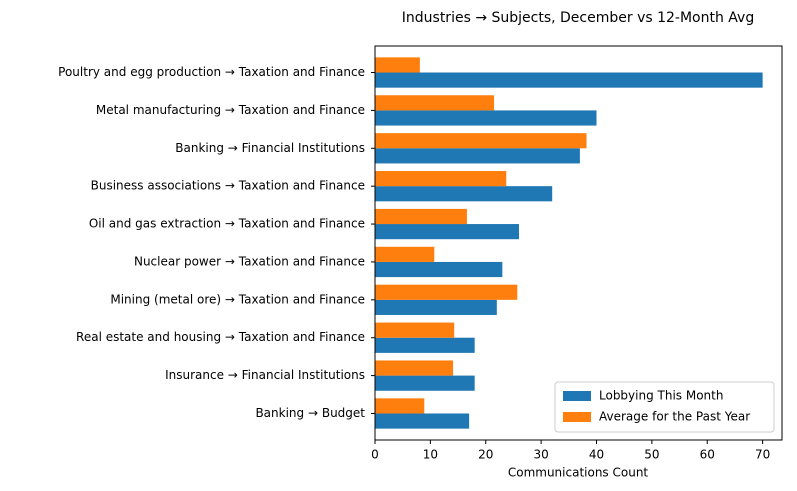 The image size is (797, 491). What do you see at coordinates (485, 455) in the screenshot?
I see `x-tick-label: 20` at bounding box center [485, 455].